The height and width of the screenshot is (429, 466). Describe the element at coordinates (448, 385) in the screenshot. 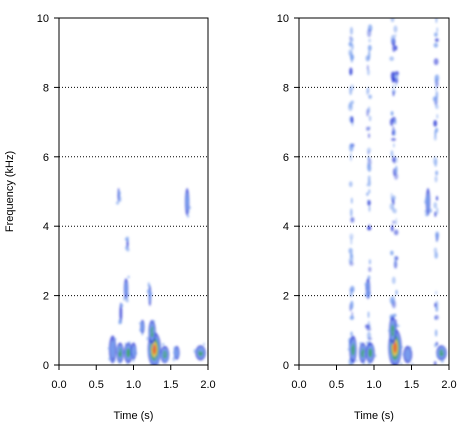

I see `x-tick-label: 2.0` at that location.